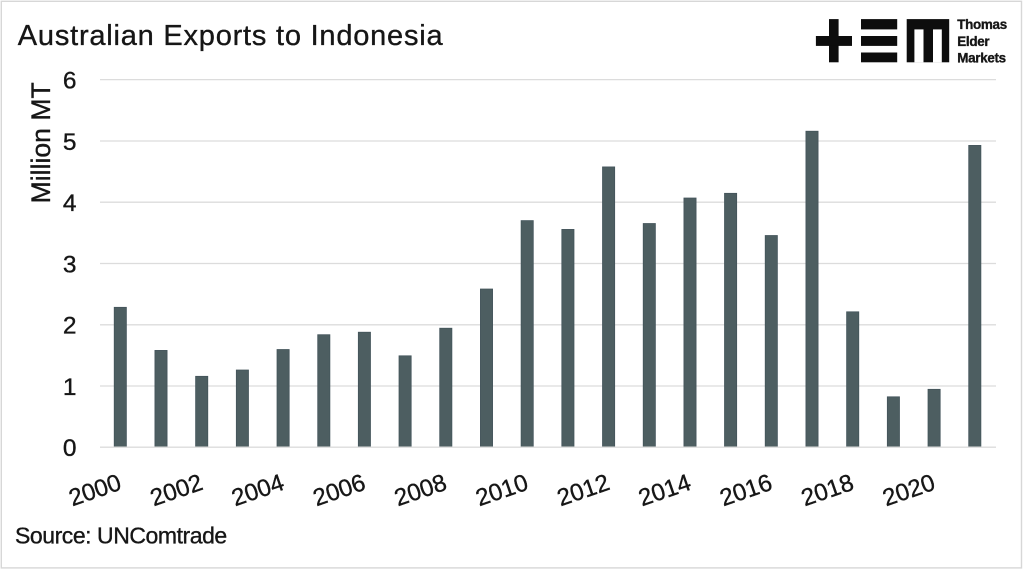  What do you see at coordinates (231, 36) in the screenshot?
I see `svg-text:Australian Exports to Indonesi: Australian Exports to Indonesia` at bounding box center [231, 36].